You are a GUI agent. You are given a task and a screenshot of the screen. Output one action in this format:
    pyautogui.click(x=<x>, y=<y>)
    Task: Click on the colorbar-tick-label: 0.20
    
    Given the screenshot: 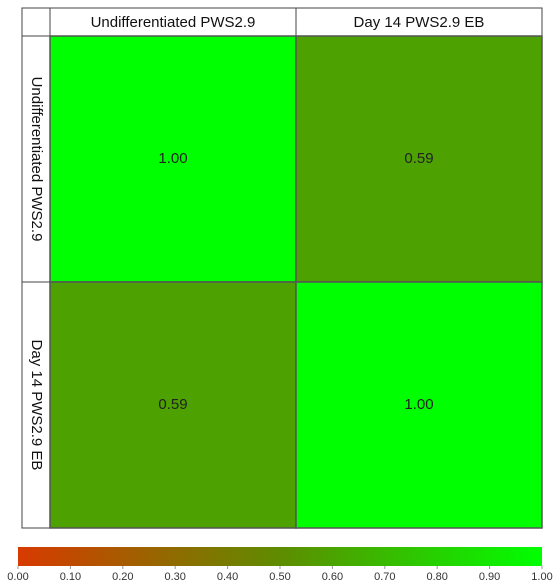 What is the action you would take?
    pyautogui.click(x=122, y=577)
    